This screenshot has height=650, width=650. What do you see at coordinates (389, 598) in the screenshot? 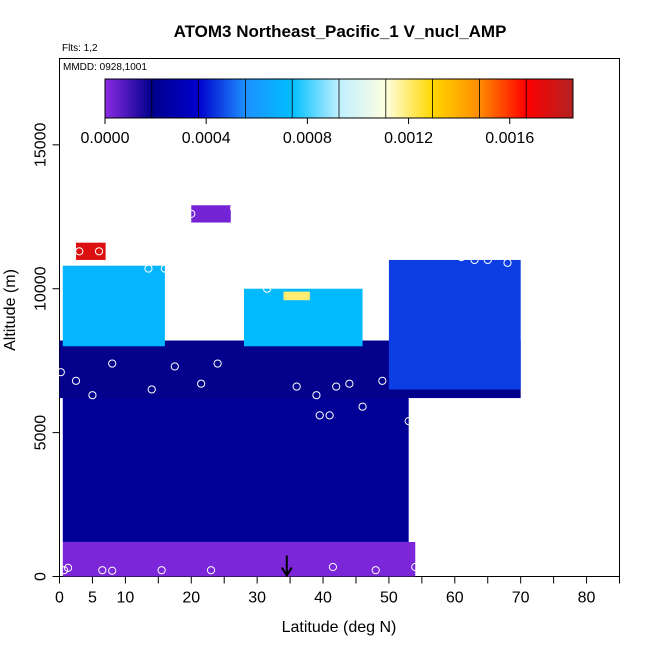
I see `x-tick-label: 50` at bounding box center [389, 598].